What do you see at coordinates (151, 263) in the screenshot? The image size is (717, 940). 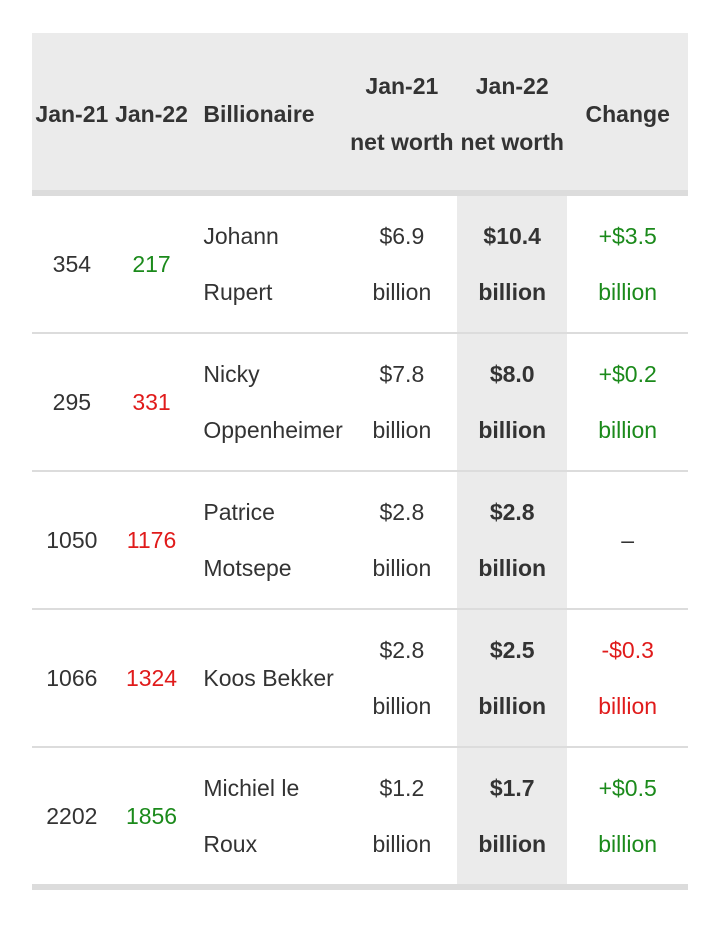 I see `rank-jan22-cell: 217` at bounding box center [151, 263].